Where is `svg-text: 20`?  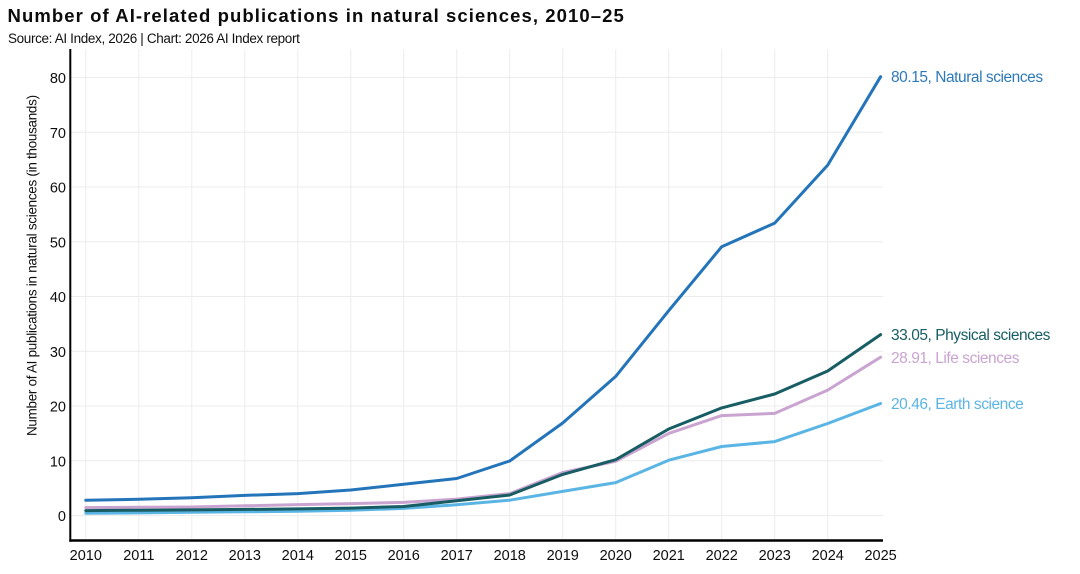
svg-text: 20 is located at coordinates (58, 408).